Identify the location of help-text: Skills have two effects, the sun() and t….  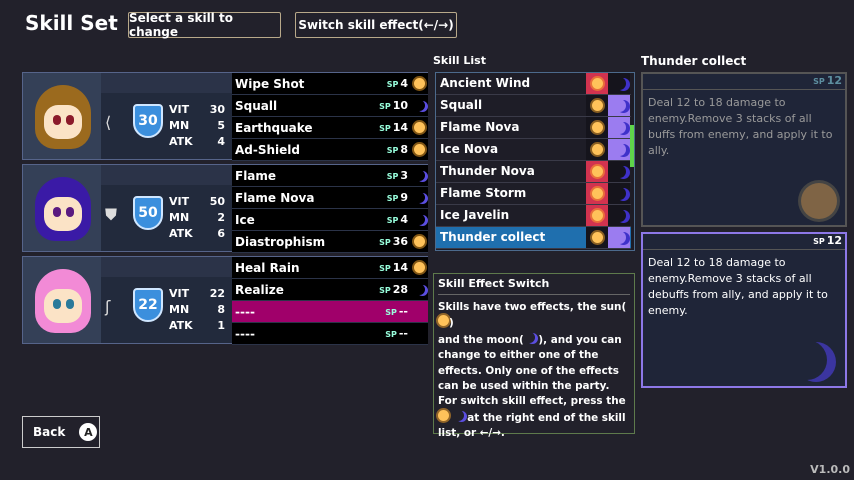
(532, 370).